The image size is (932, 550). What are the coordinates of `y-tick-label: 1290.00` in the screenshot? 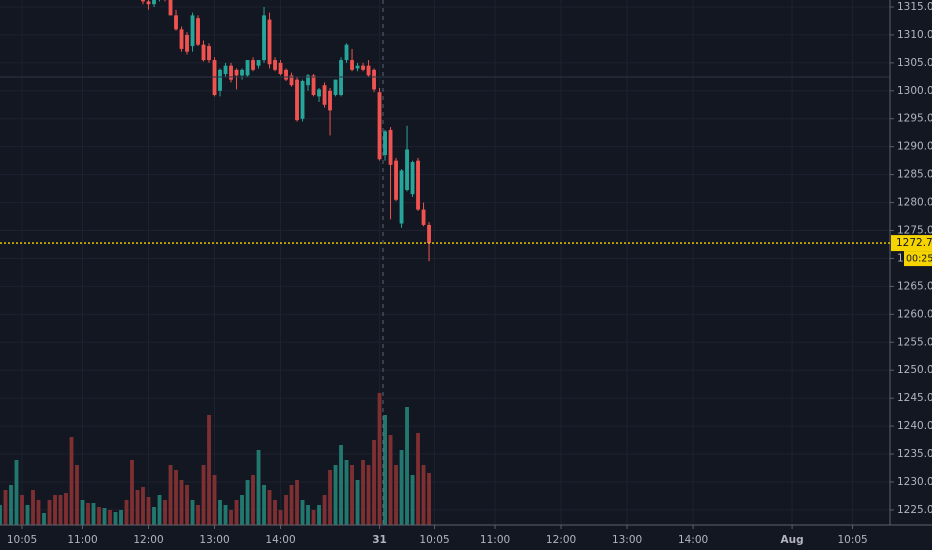 It's located at (914, 147).